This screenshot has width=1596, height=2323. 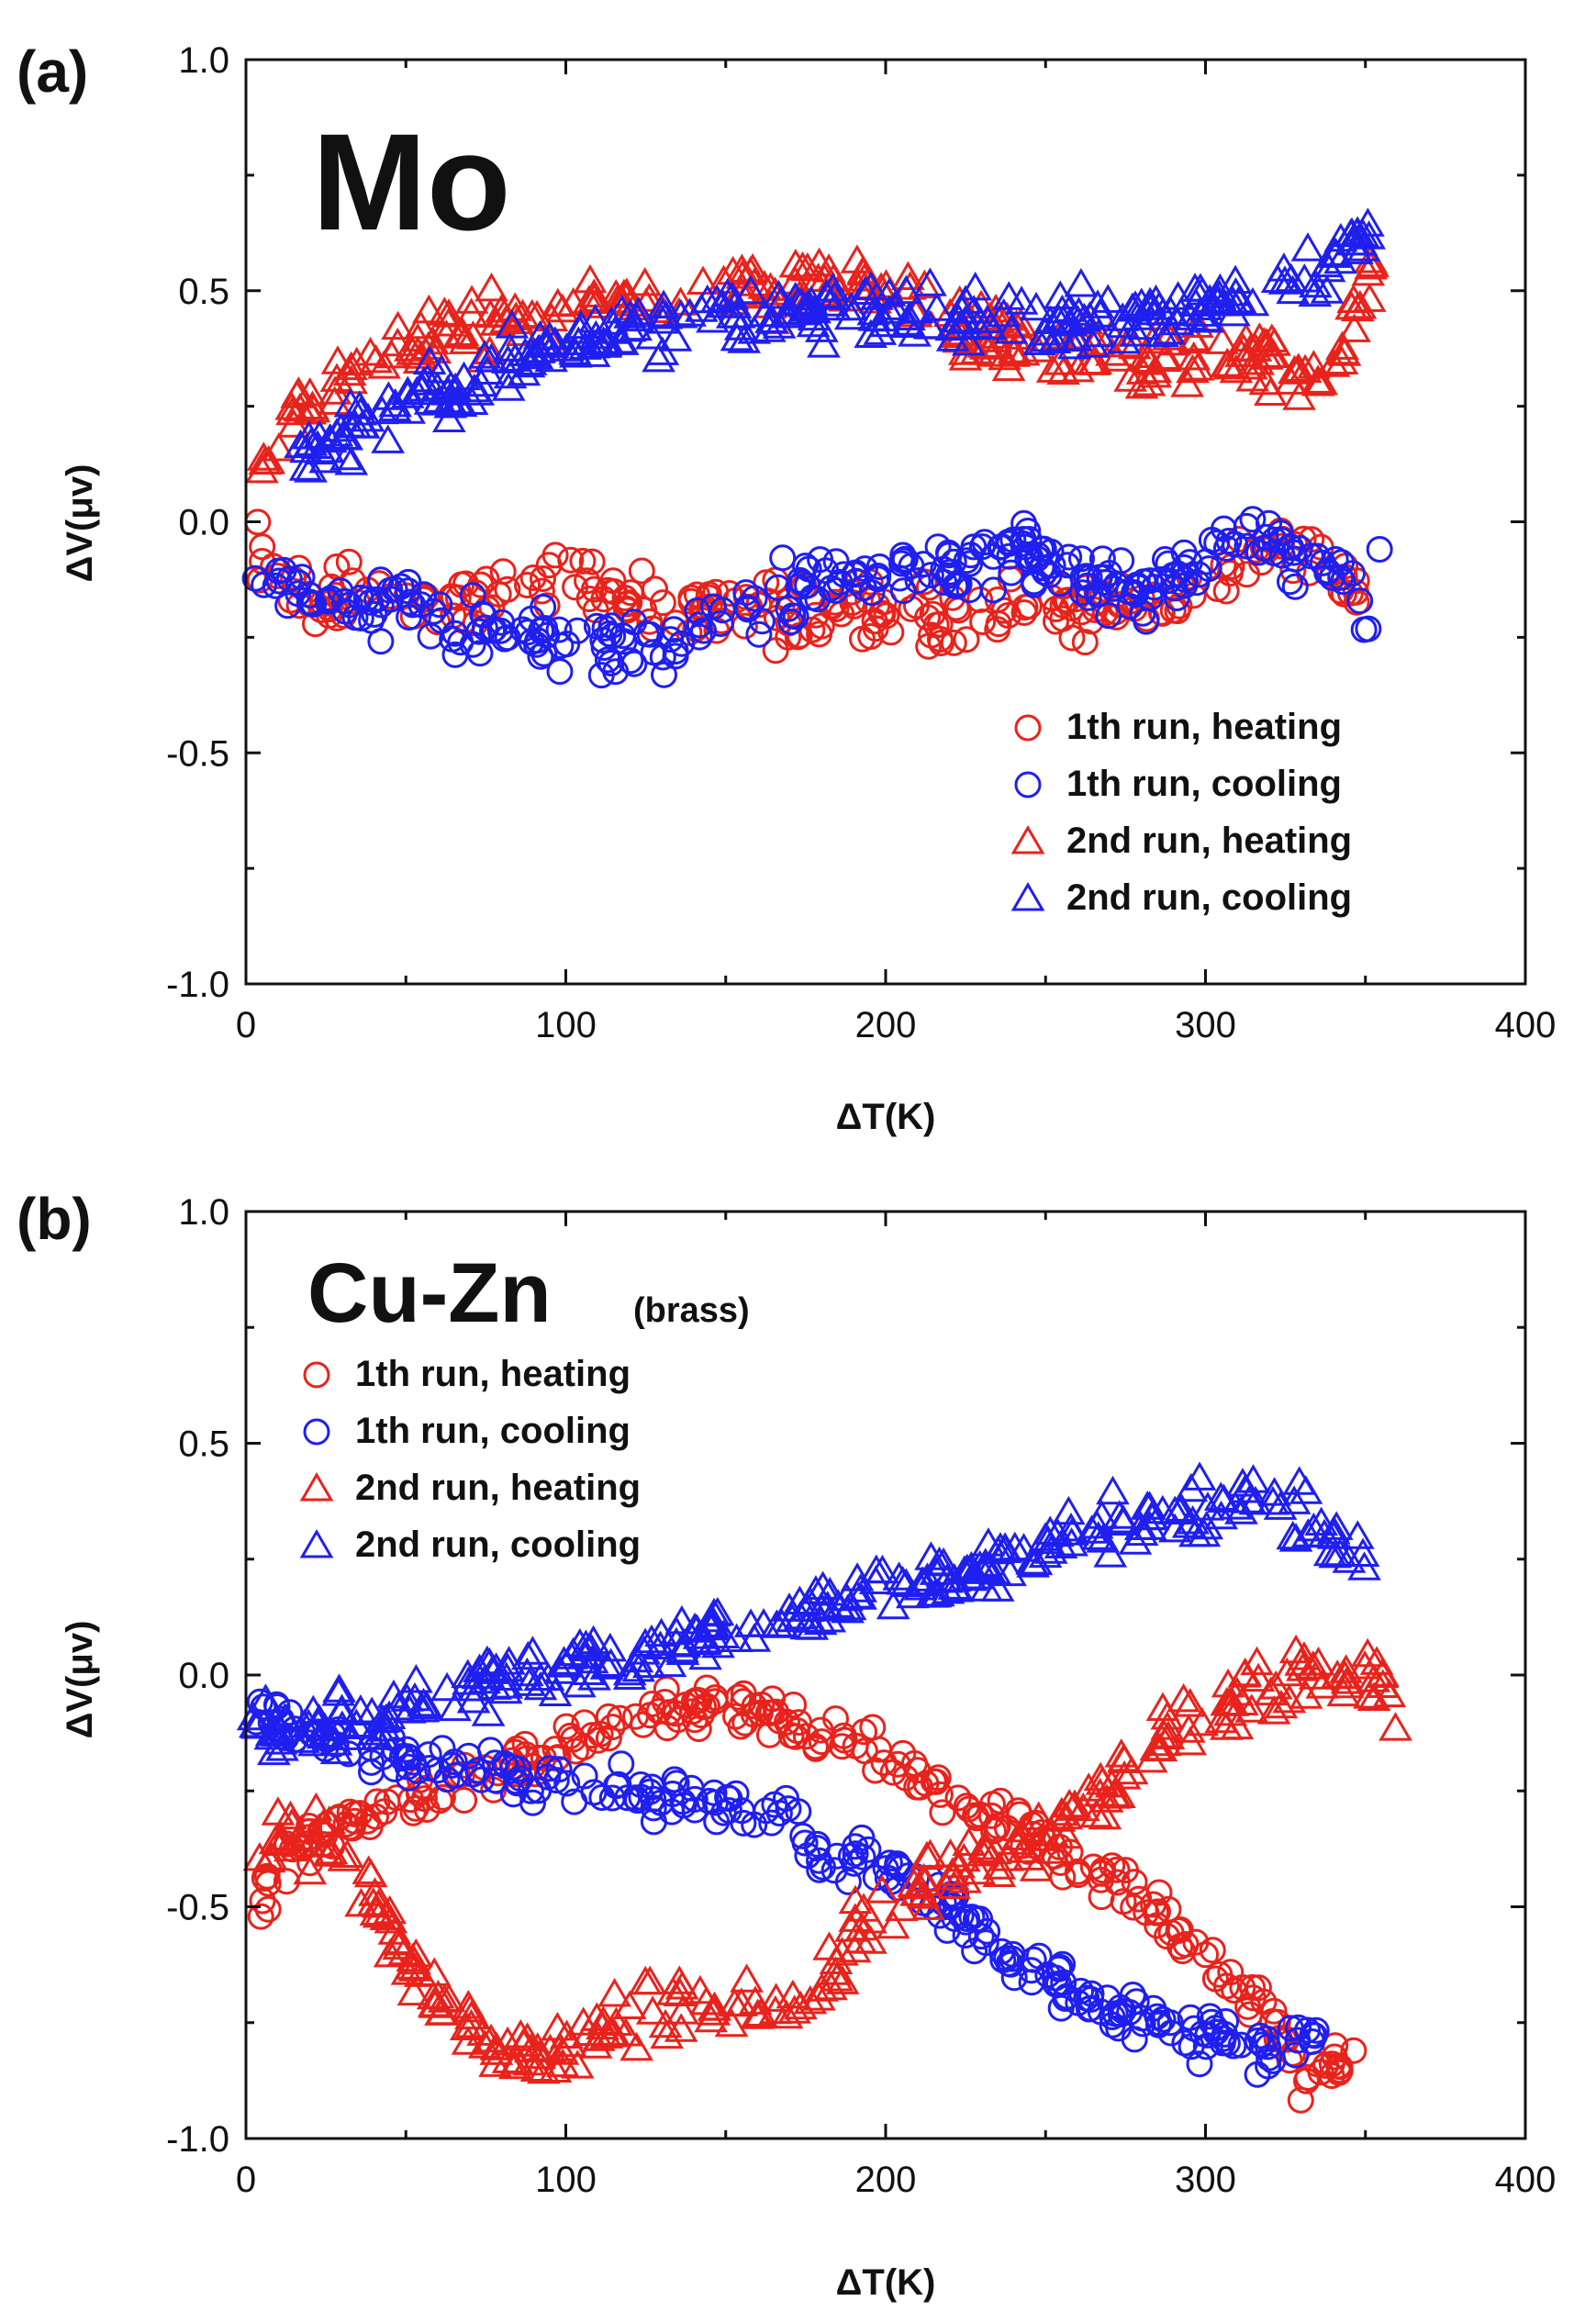 What do you see at coordinates (493, 1374) in the screenshot?
I see `panel-b-legend-label-1: 1th run, heating` at bounding box center [493, 1374].